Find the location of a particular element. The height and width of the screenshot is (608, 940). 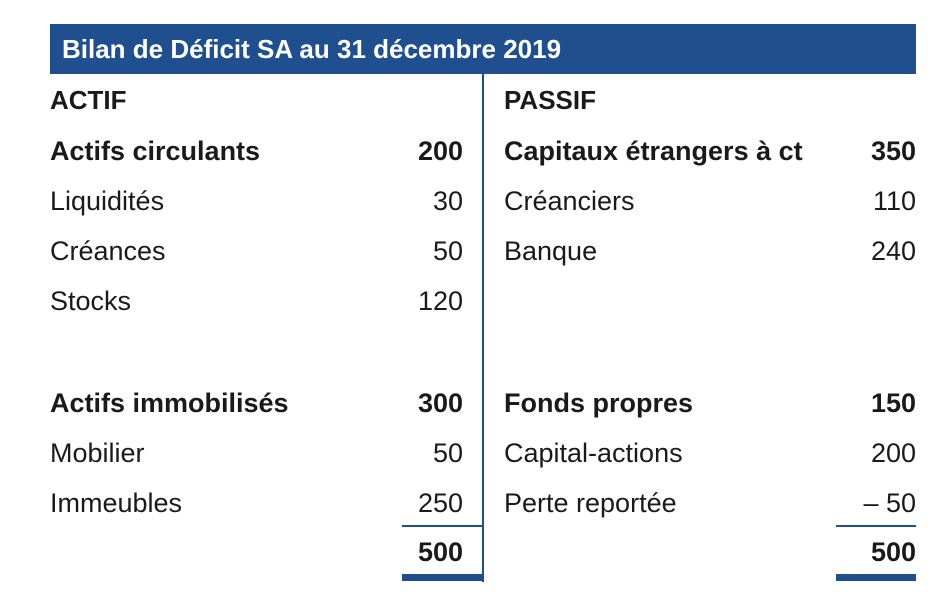

actif-row: Mobilier 50 is located at coordinates (256, 453).